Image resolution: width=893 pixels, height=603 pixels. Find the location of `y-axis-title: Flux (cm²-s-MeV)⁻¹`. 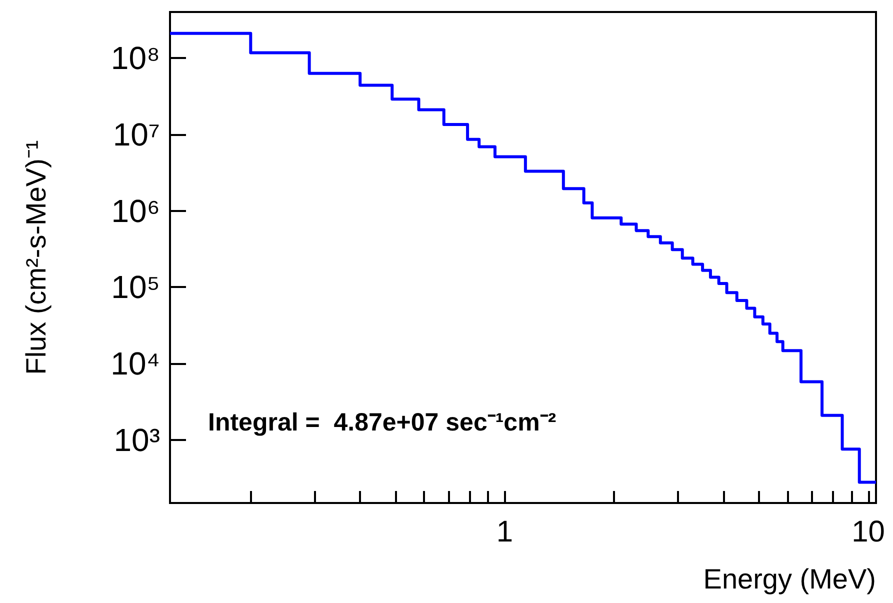

y-axis-title: Flux (cm²-s-MeV)⁻¹ is located at coordinates (36, 257).